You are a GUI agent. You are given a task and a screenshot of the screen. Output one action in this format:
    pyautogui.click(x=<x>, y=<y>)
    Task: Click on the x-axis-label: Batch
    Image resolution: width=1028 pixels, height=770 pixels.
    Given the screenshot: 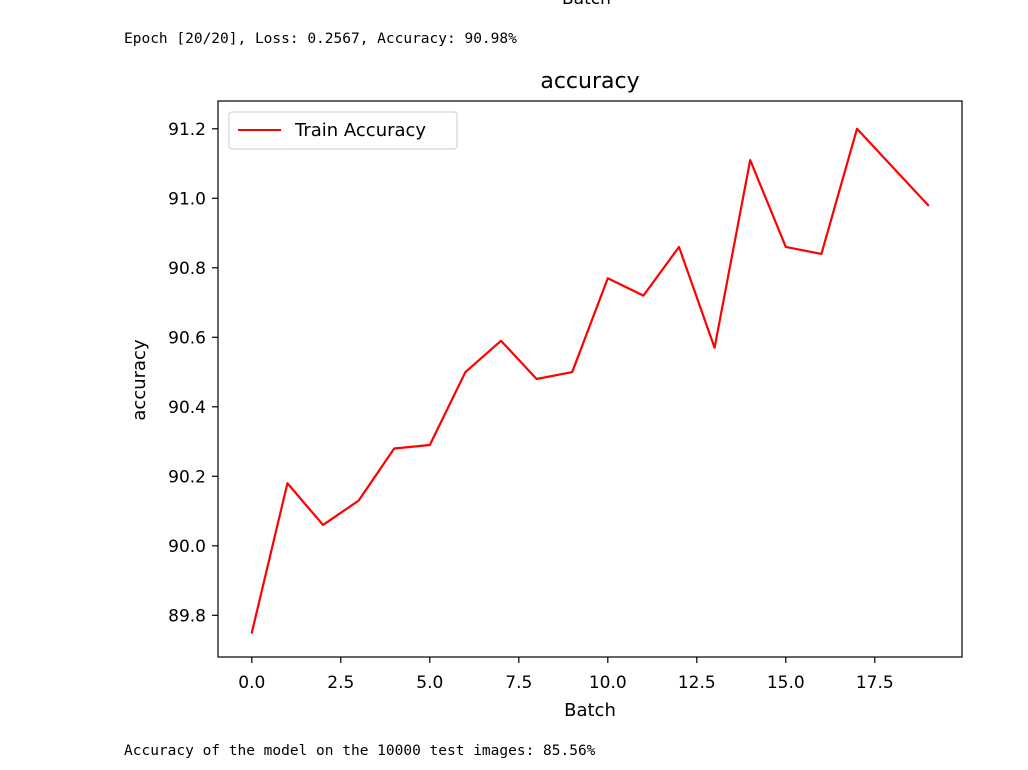 What is the action you would take?
    pyautogui.click(x=590, y=710)
    